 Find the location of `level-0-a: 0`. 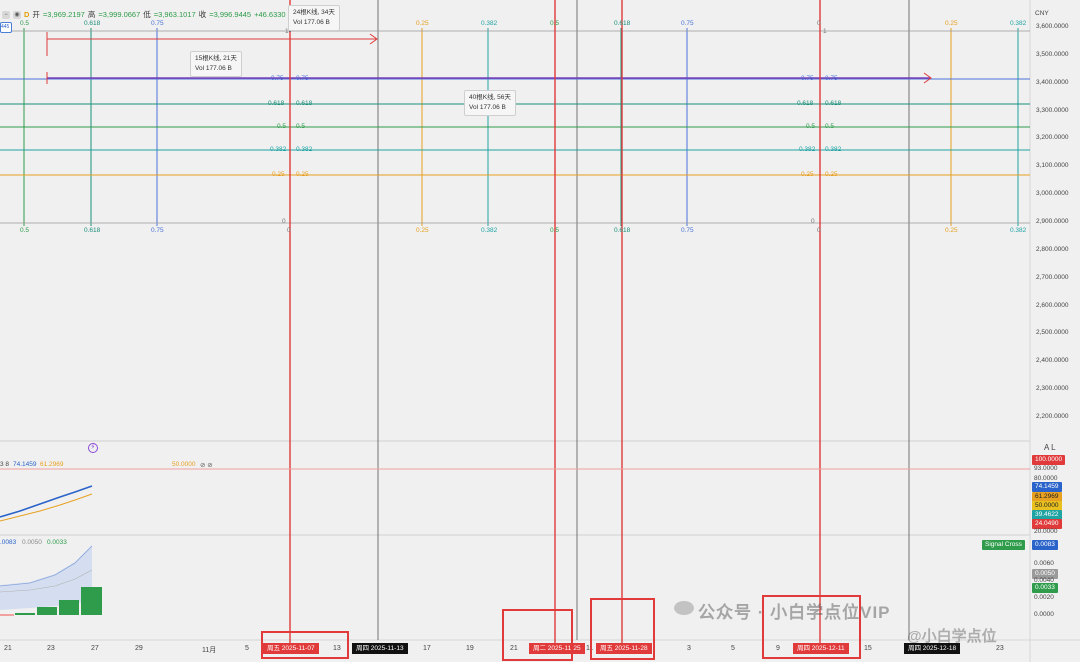

level-0-a: 0 is located at coordinates (284, 221).